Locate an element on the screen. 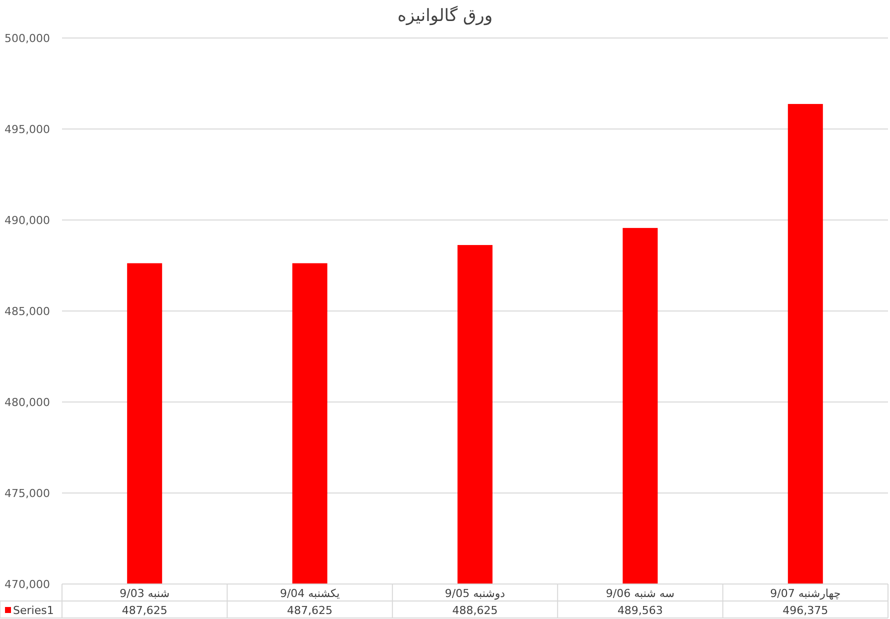 Image resolution: width=890 pixels, height=619 pixels. y-tick-label: 500,000 is located at coordinates (27, 38).